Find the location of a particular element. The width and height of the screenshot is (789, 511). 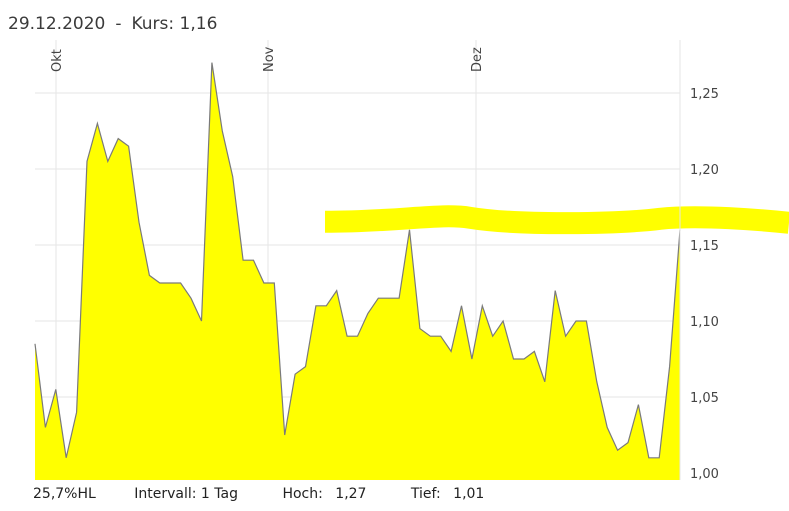

y-tick-label: 1,20 is located at coordinates (704, 170).